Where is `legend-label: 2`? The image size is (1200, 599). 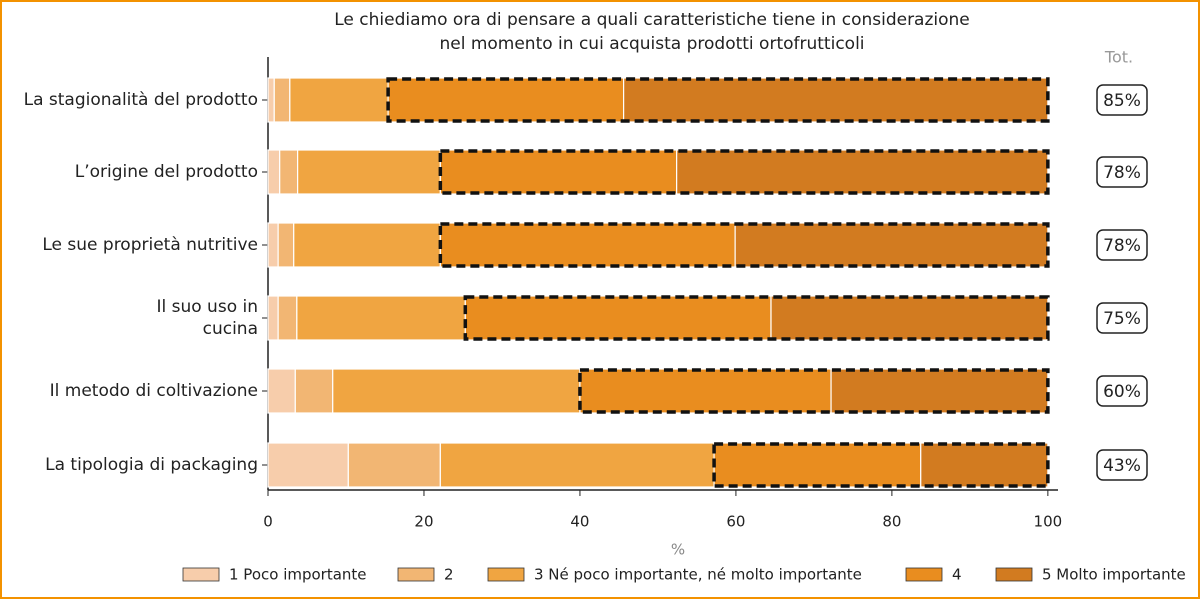 legend-label: 2 is located at coordinates (449, 575).